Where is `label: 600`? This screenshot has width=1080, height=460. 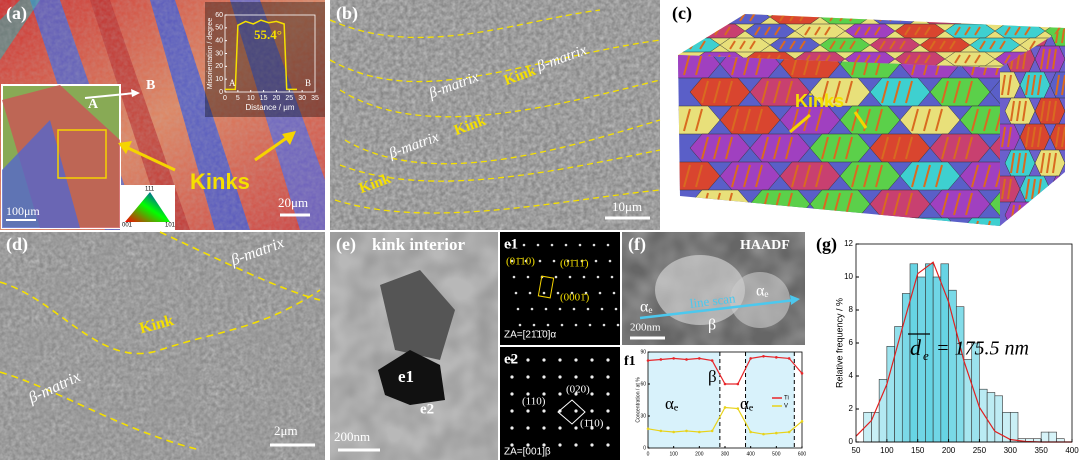 label: 600 is located at coordinates (802, 454).